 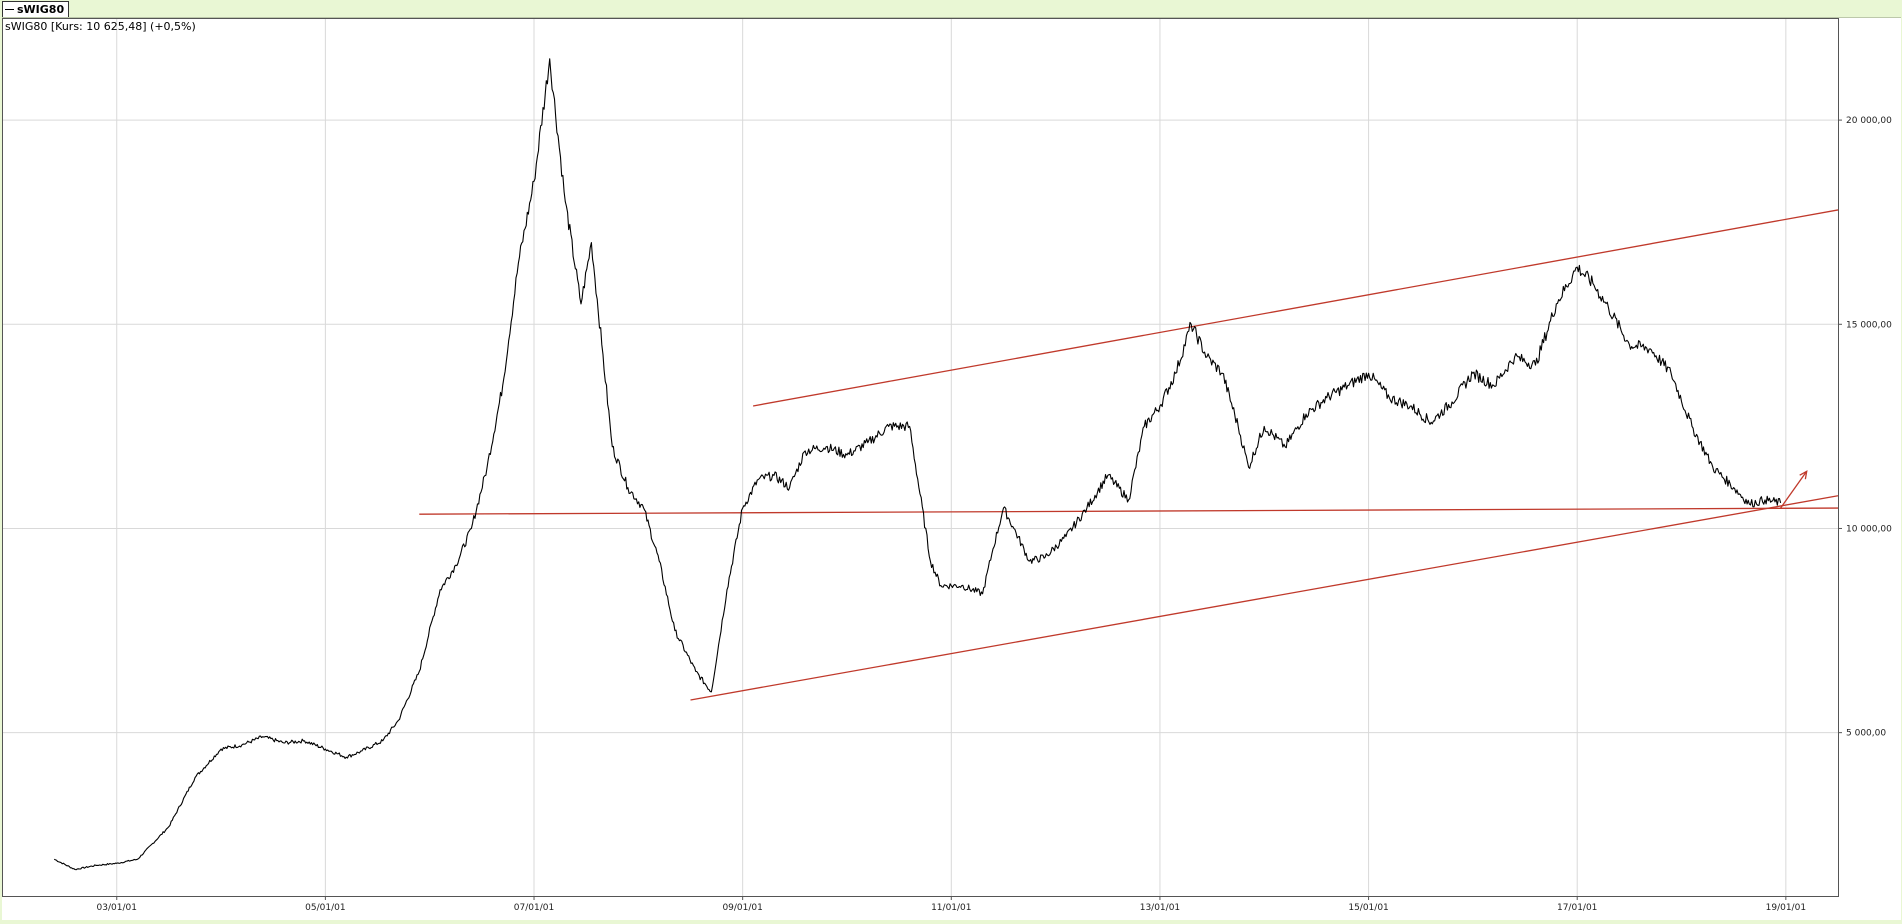 What do you see at coordinates (1869, 529) in the screenshot?
I see `y-tick-label: 10 000,00` at bounding box center [1869, 529].